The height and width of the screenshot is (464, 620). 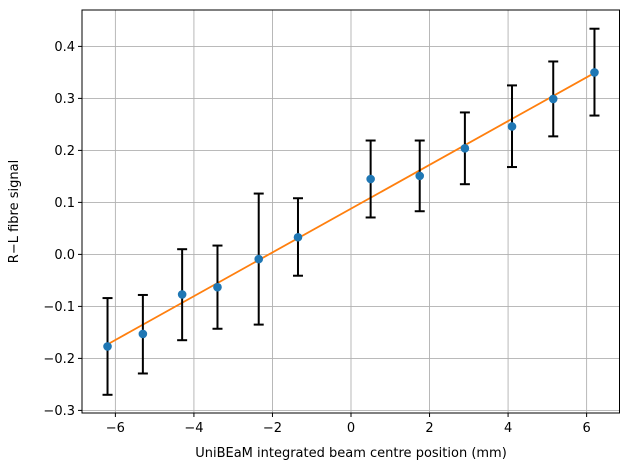 I want to click on y-axis-label: R−L fibre signal, so click(x=14, y=211).